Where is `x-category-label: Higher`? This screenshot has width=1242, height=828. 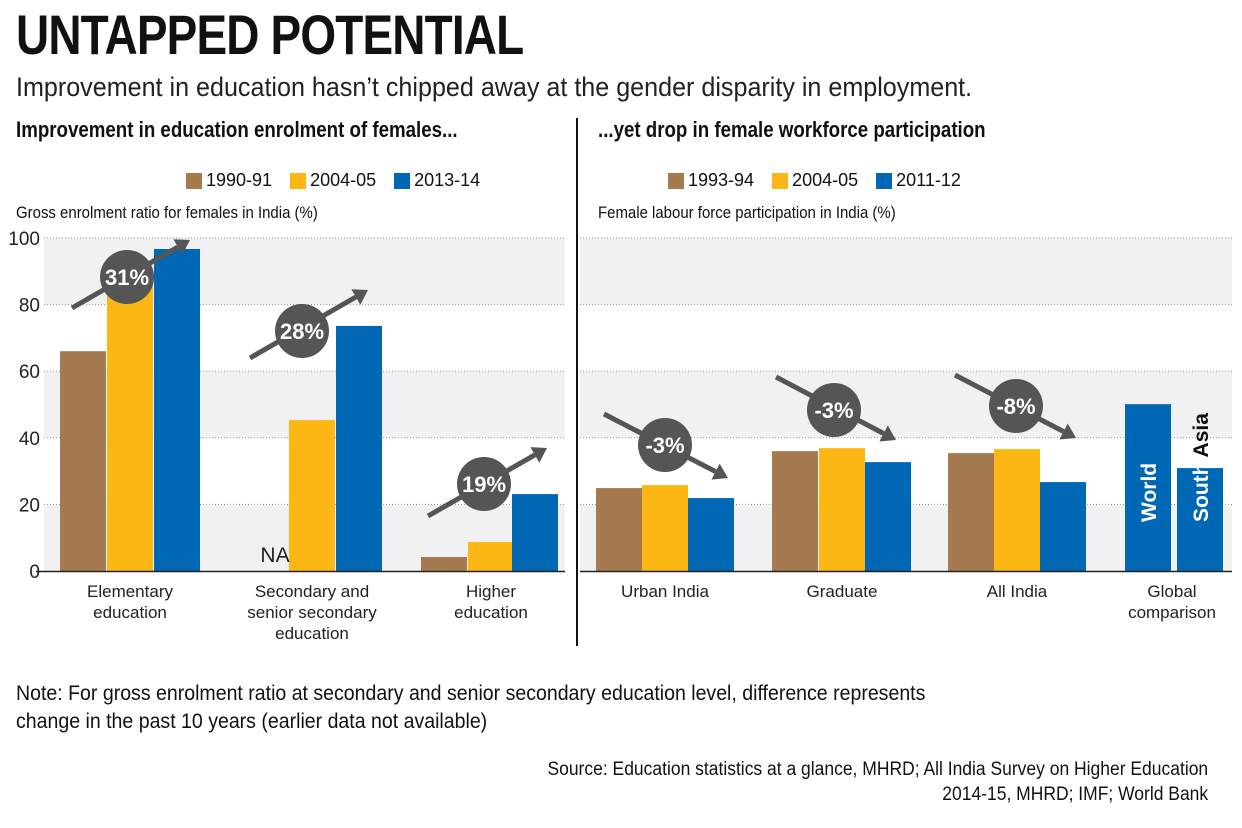 x-category-label: Higher is located at coordinates (491, 591).